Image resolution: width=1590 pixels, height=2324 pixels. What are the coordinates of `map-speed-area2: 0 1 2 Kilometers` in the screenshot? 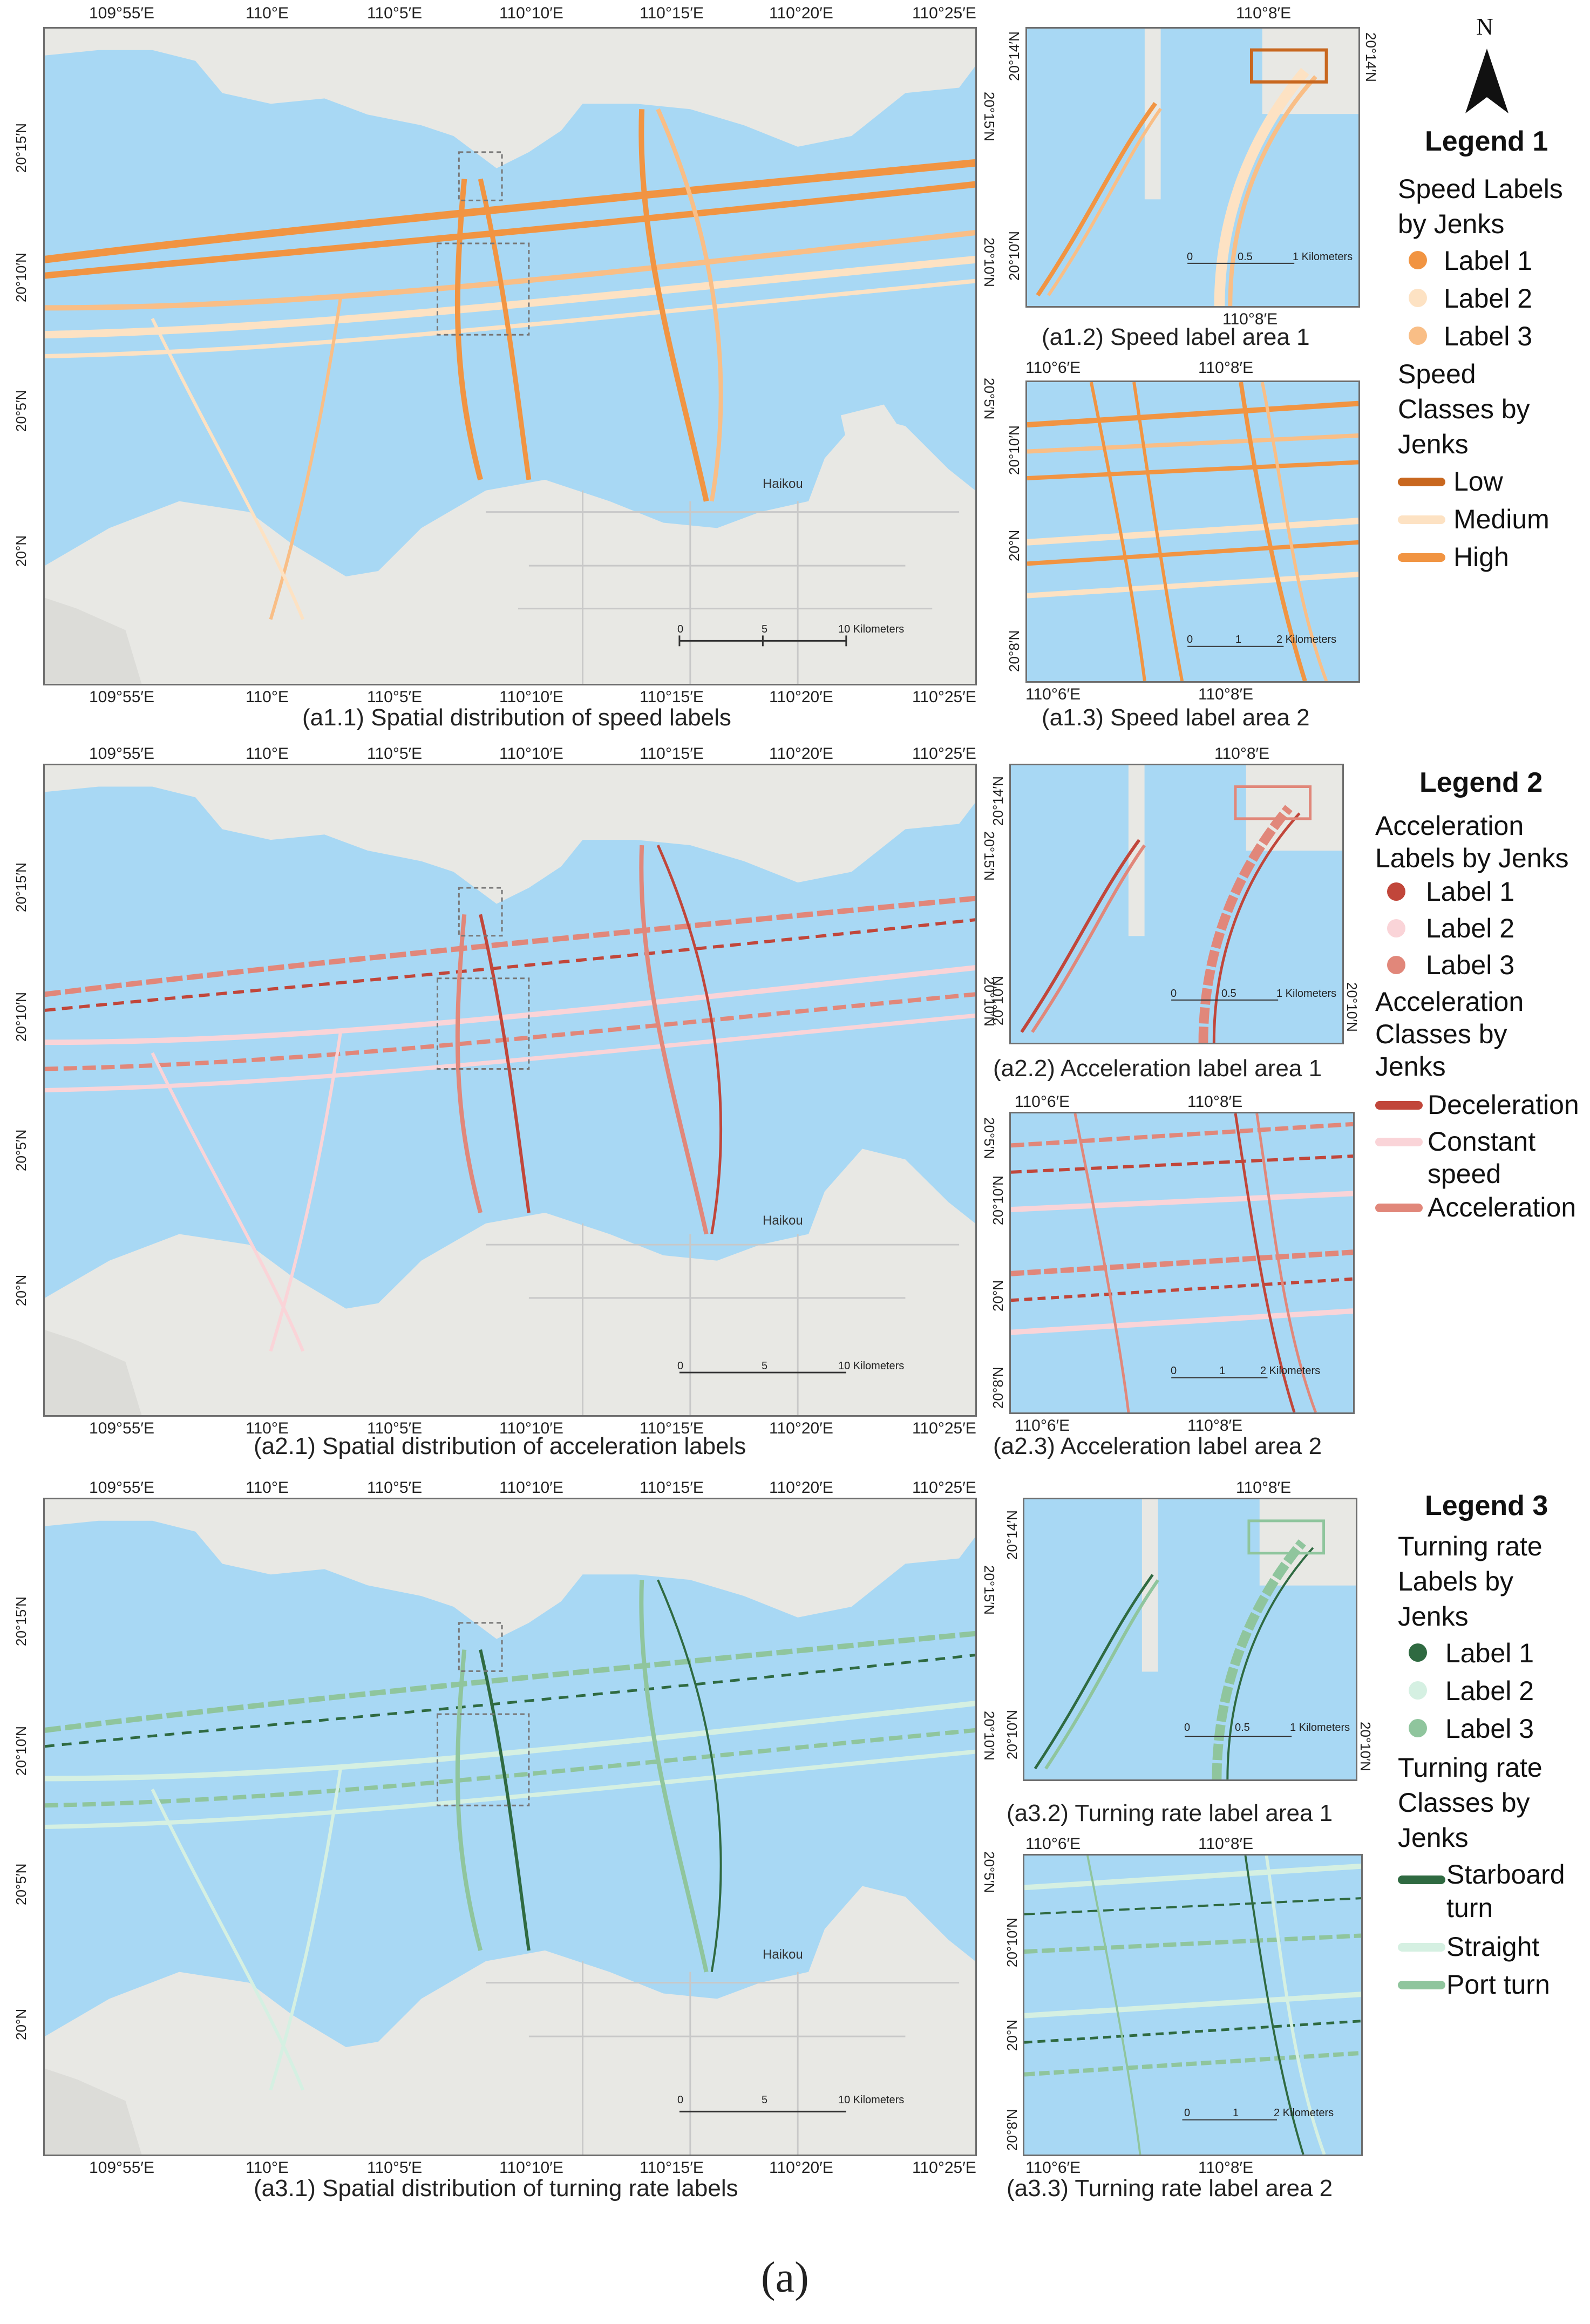 It's located at (1192, 531).